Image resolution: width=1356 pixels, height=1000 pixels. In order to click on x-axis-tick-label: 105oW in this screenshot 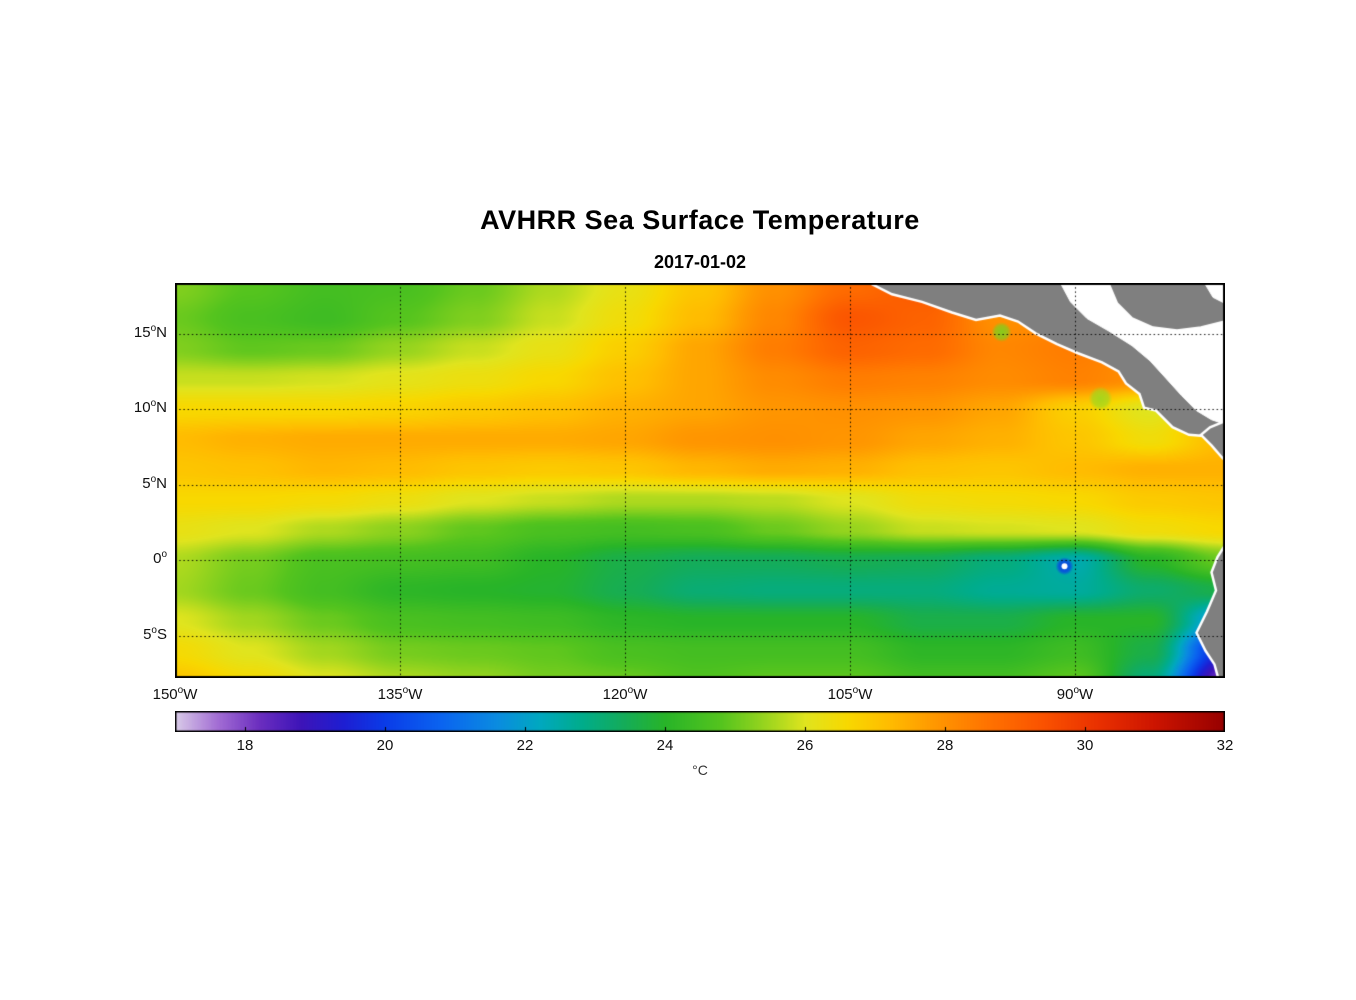, I will do `click(850, 694)`.